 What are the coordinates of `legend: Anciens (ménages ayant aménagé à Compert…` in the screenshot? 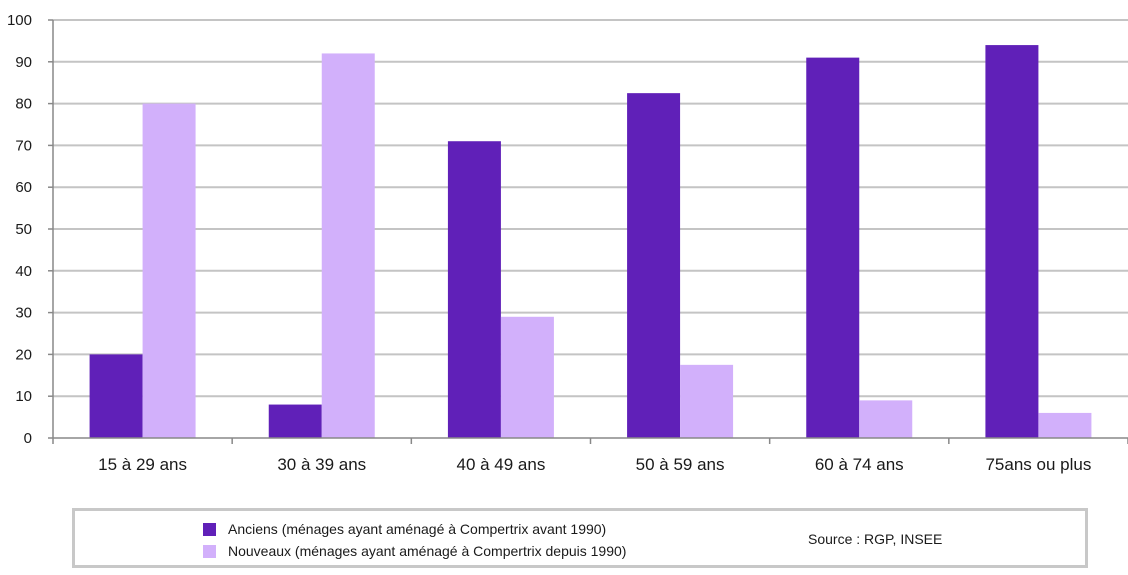 It's located at (580, 538).